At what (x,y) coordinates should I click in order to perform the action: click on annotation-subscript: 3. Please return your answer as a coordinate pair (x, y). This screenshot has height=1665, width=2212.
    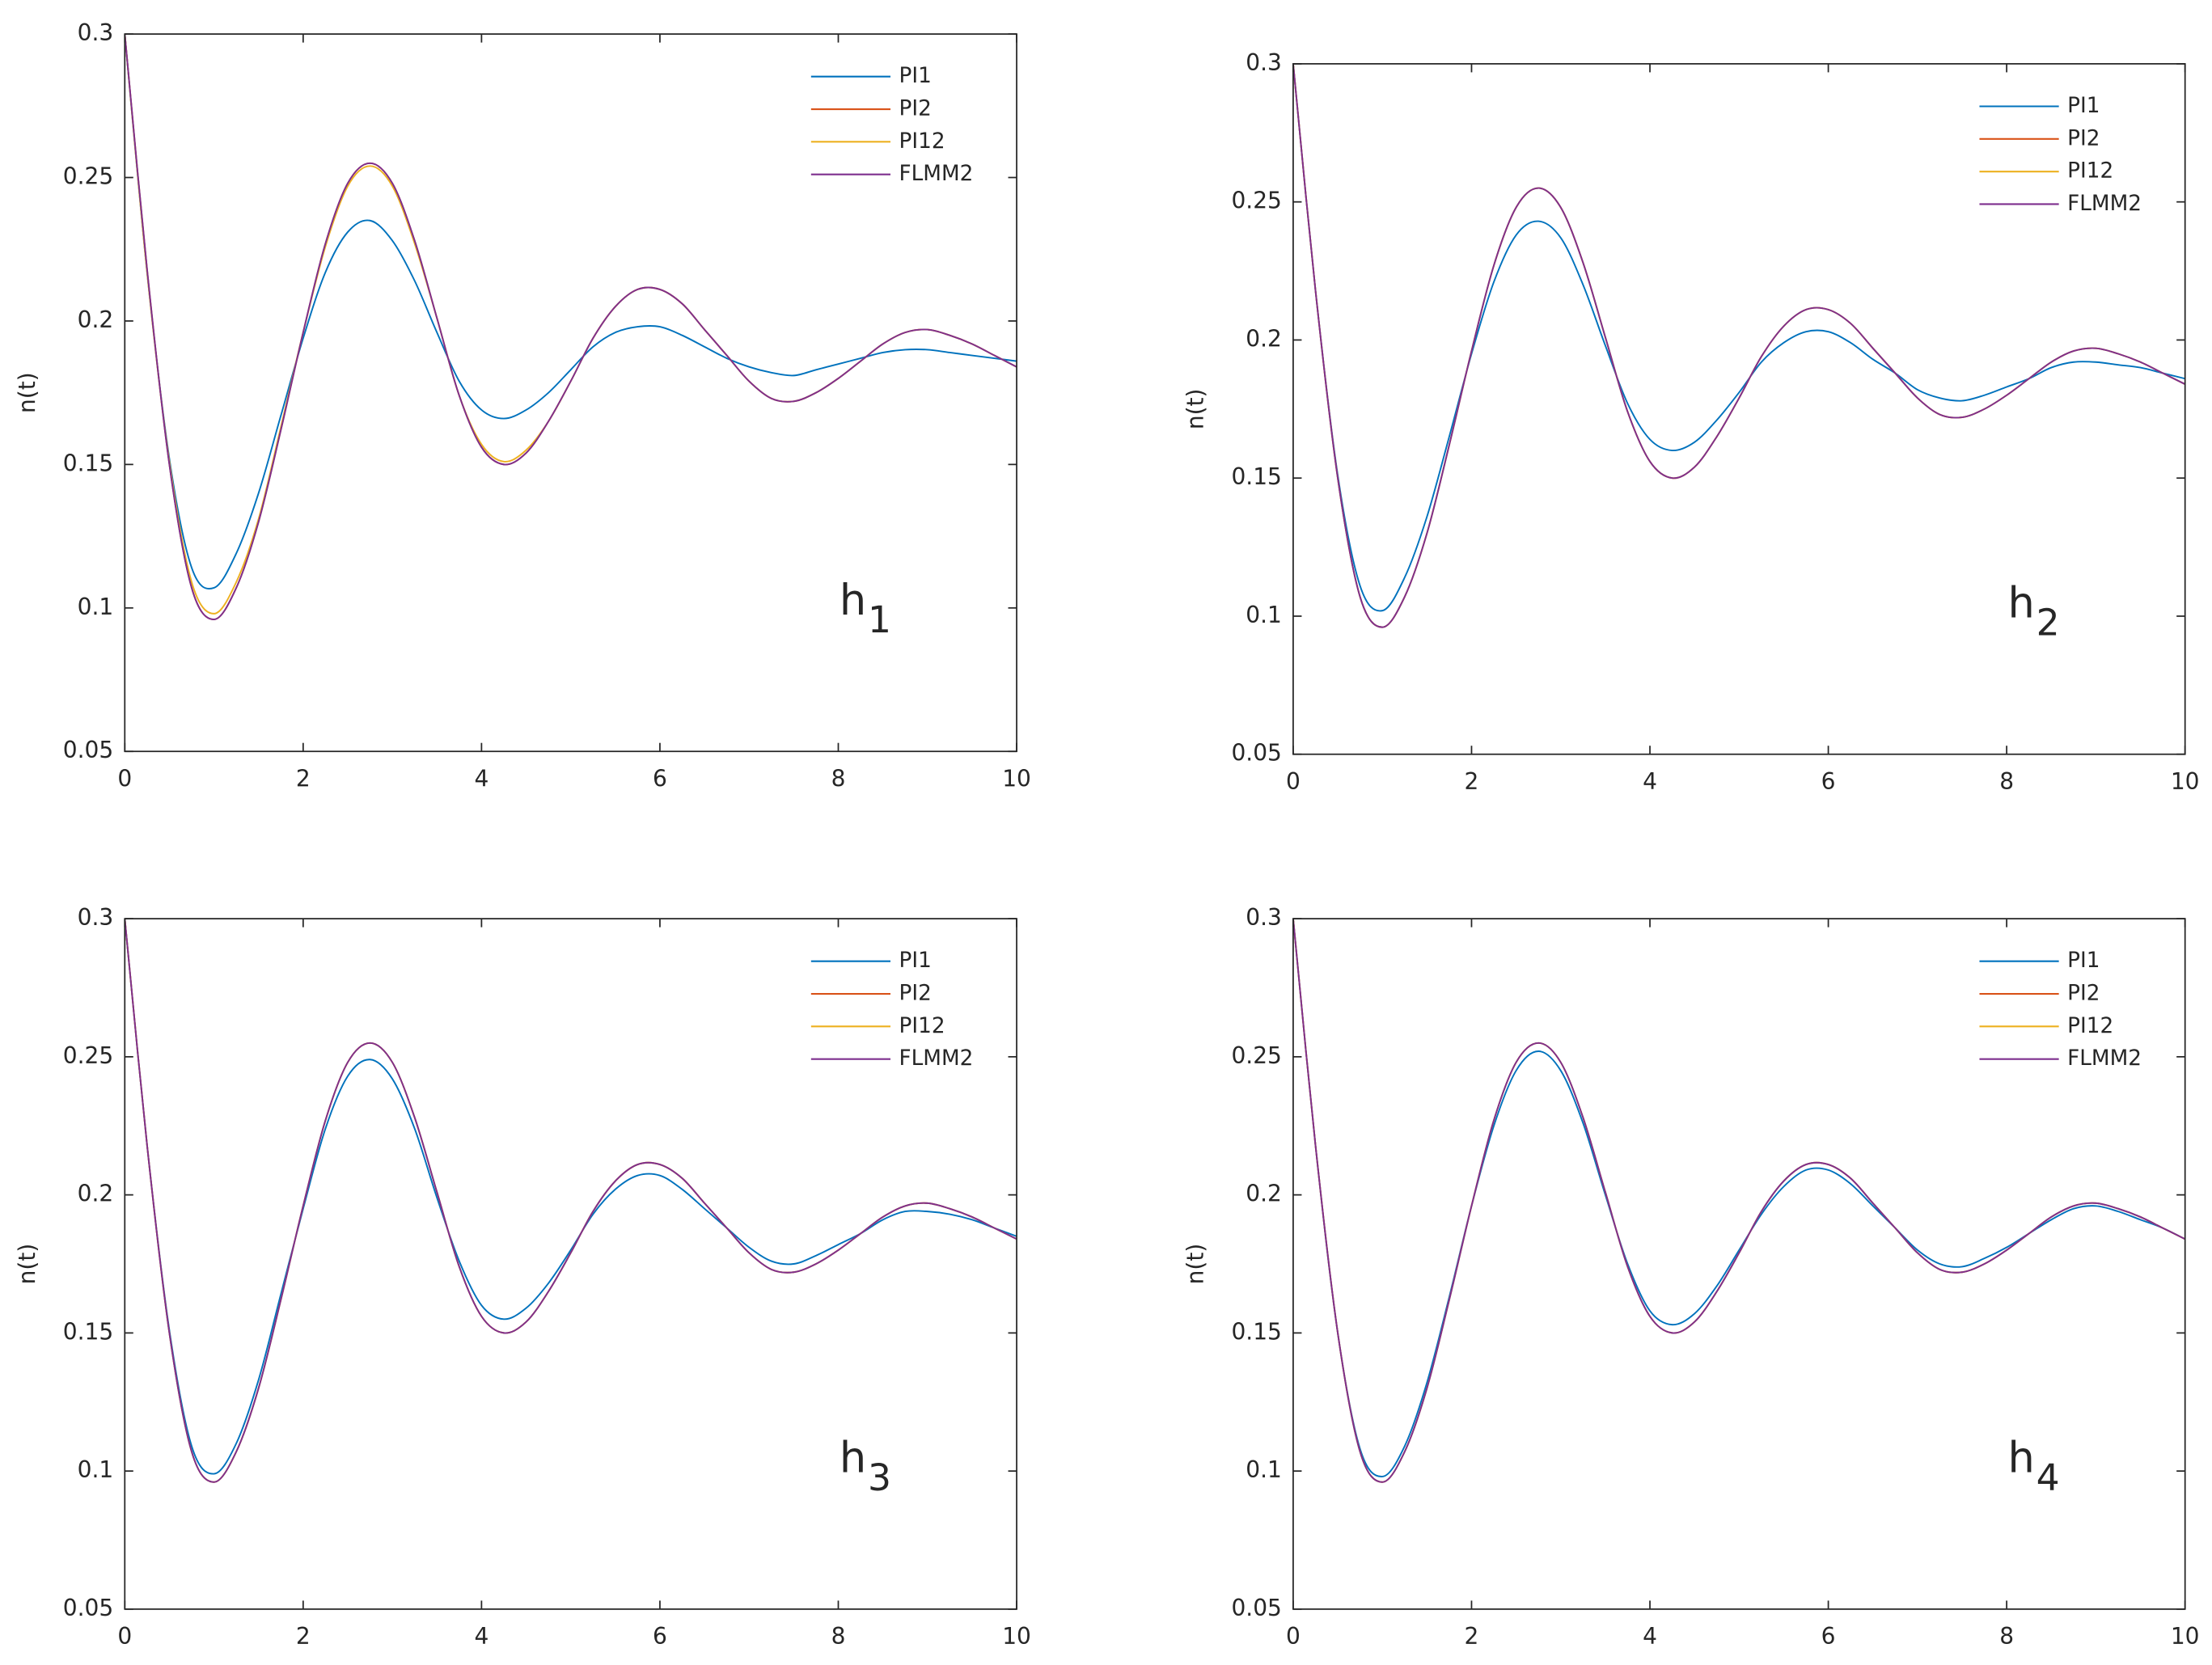
    Looking at the image, I should click on (880, 1477).